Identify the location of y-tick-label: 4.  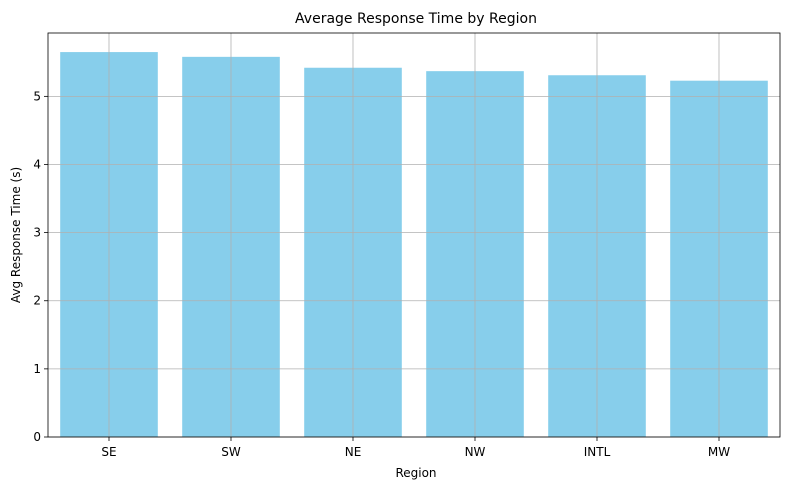
(37, 164).